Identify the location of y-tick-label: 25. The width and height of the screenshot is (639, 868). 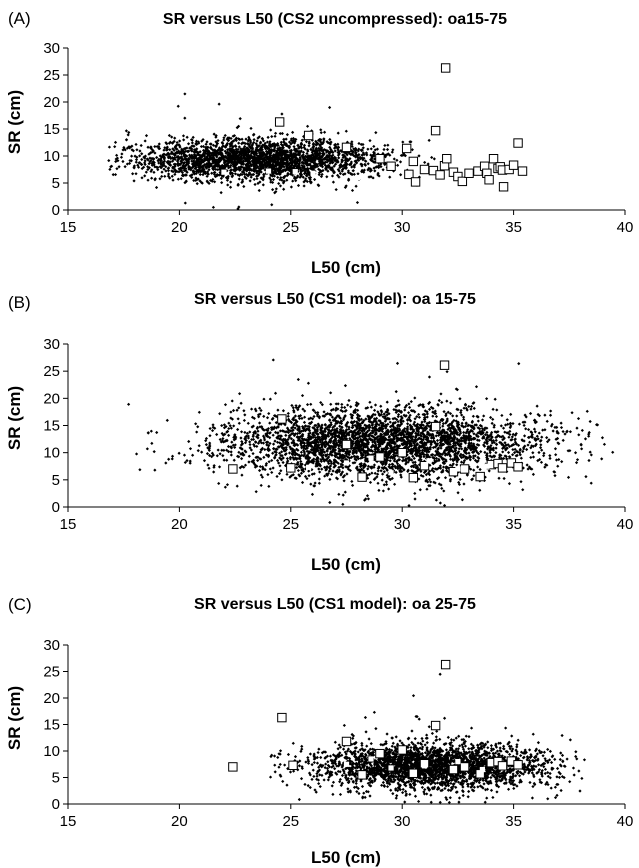
(51, 75).